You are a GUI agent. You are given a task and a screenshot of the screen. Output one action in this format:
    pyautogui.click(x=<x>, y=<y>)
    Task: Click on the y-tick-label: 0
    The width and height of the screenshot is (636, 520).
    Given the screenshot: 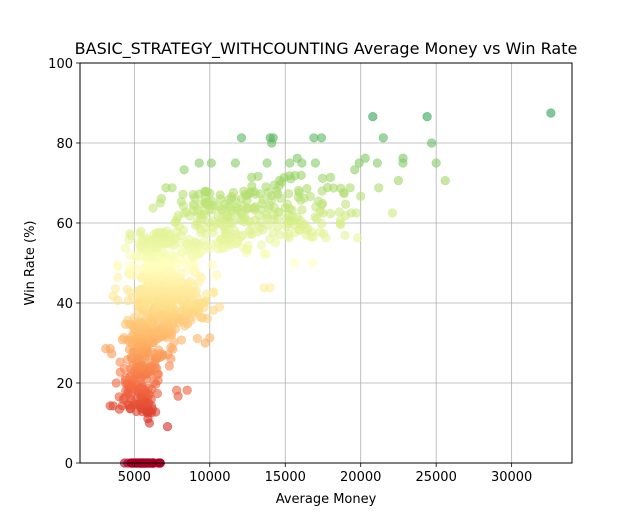 What is the action you would take?
    pyautogui.click(x=69, y=464)
    